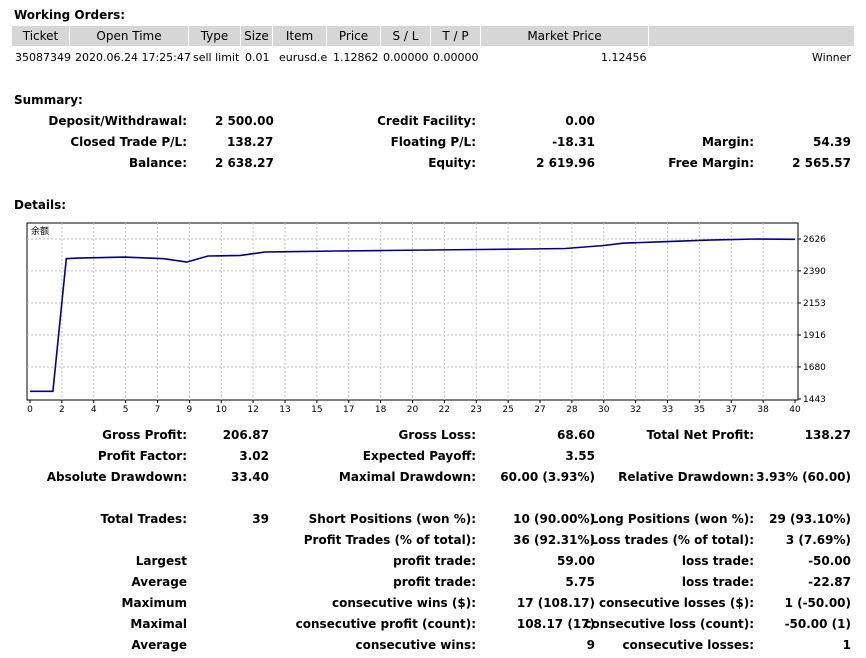  Describe the element at coordinates (354, 36) in the screenshot. I see `col-price: Price` at that location.